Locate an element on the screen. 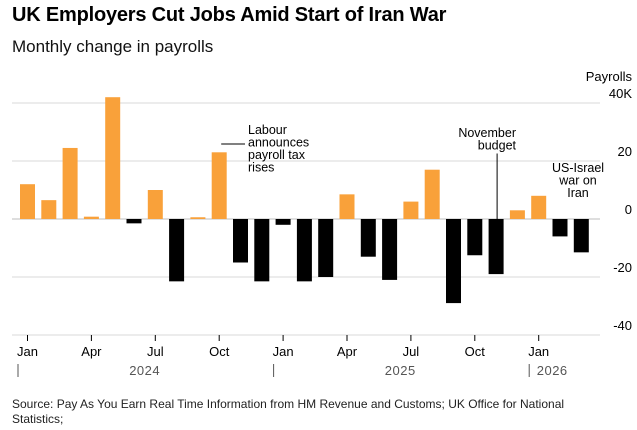 The image size is (637, 430). y-tick-label: -20 is located at coordinates (622, 267).